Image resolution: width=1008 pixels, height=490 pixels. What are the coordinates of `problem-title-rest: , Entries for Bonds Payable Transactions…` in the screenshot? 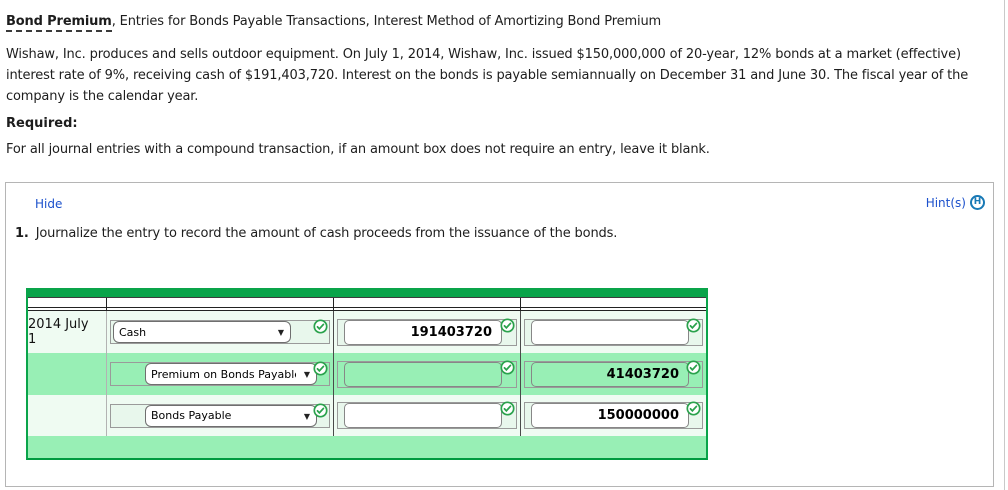 It's located at (386, 21).